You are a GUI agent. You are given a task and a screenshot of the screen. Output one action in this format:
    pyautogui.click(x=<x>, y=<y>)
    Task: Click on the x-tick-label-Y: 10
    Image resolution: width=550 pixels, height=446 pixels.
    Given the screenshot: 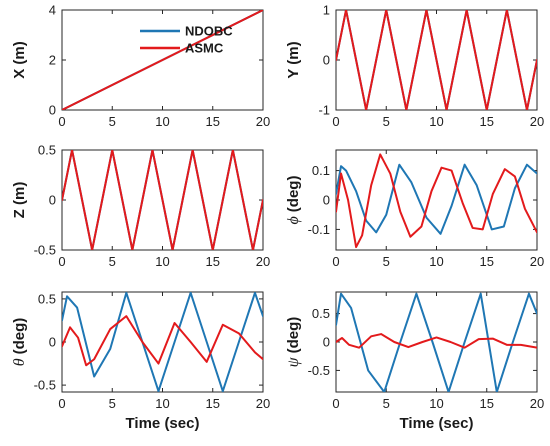 What is the action you would take?
    pyautogui.click(x=436, y=121)
    